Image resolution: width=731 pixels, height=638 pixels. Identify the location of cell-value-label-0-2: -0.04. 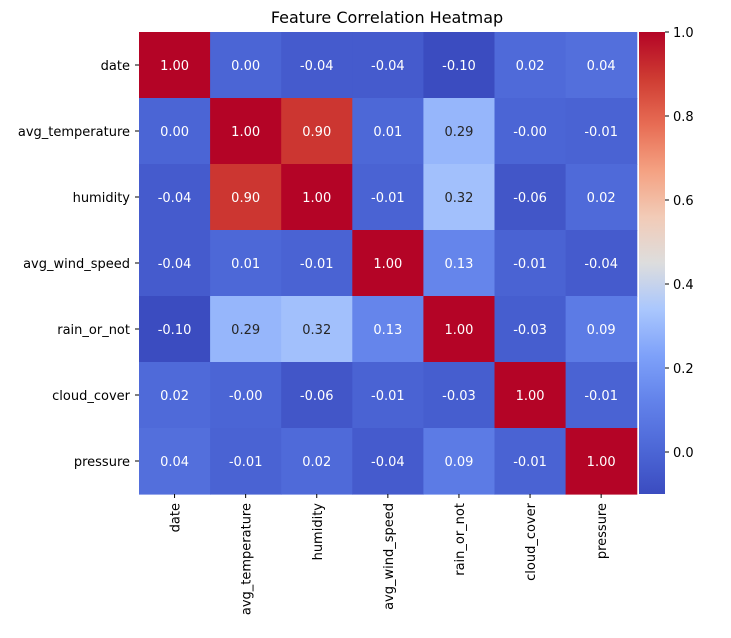
(317, 66).